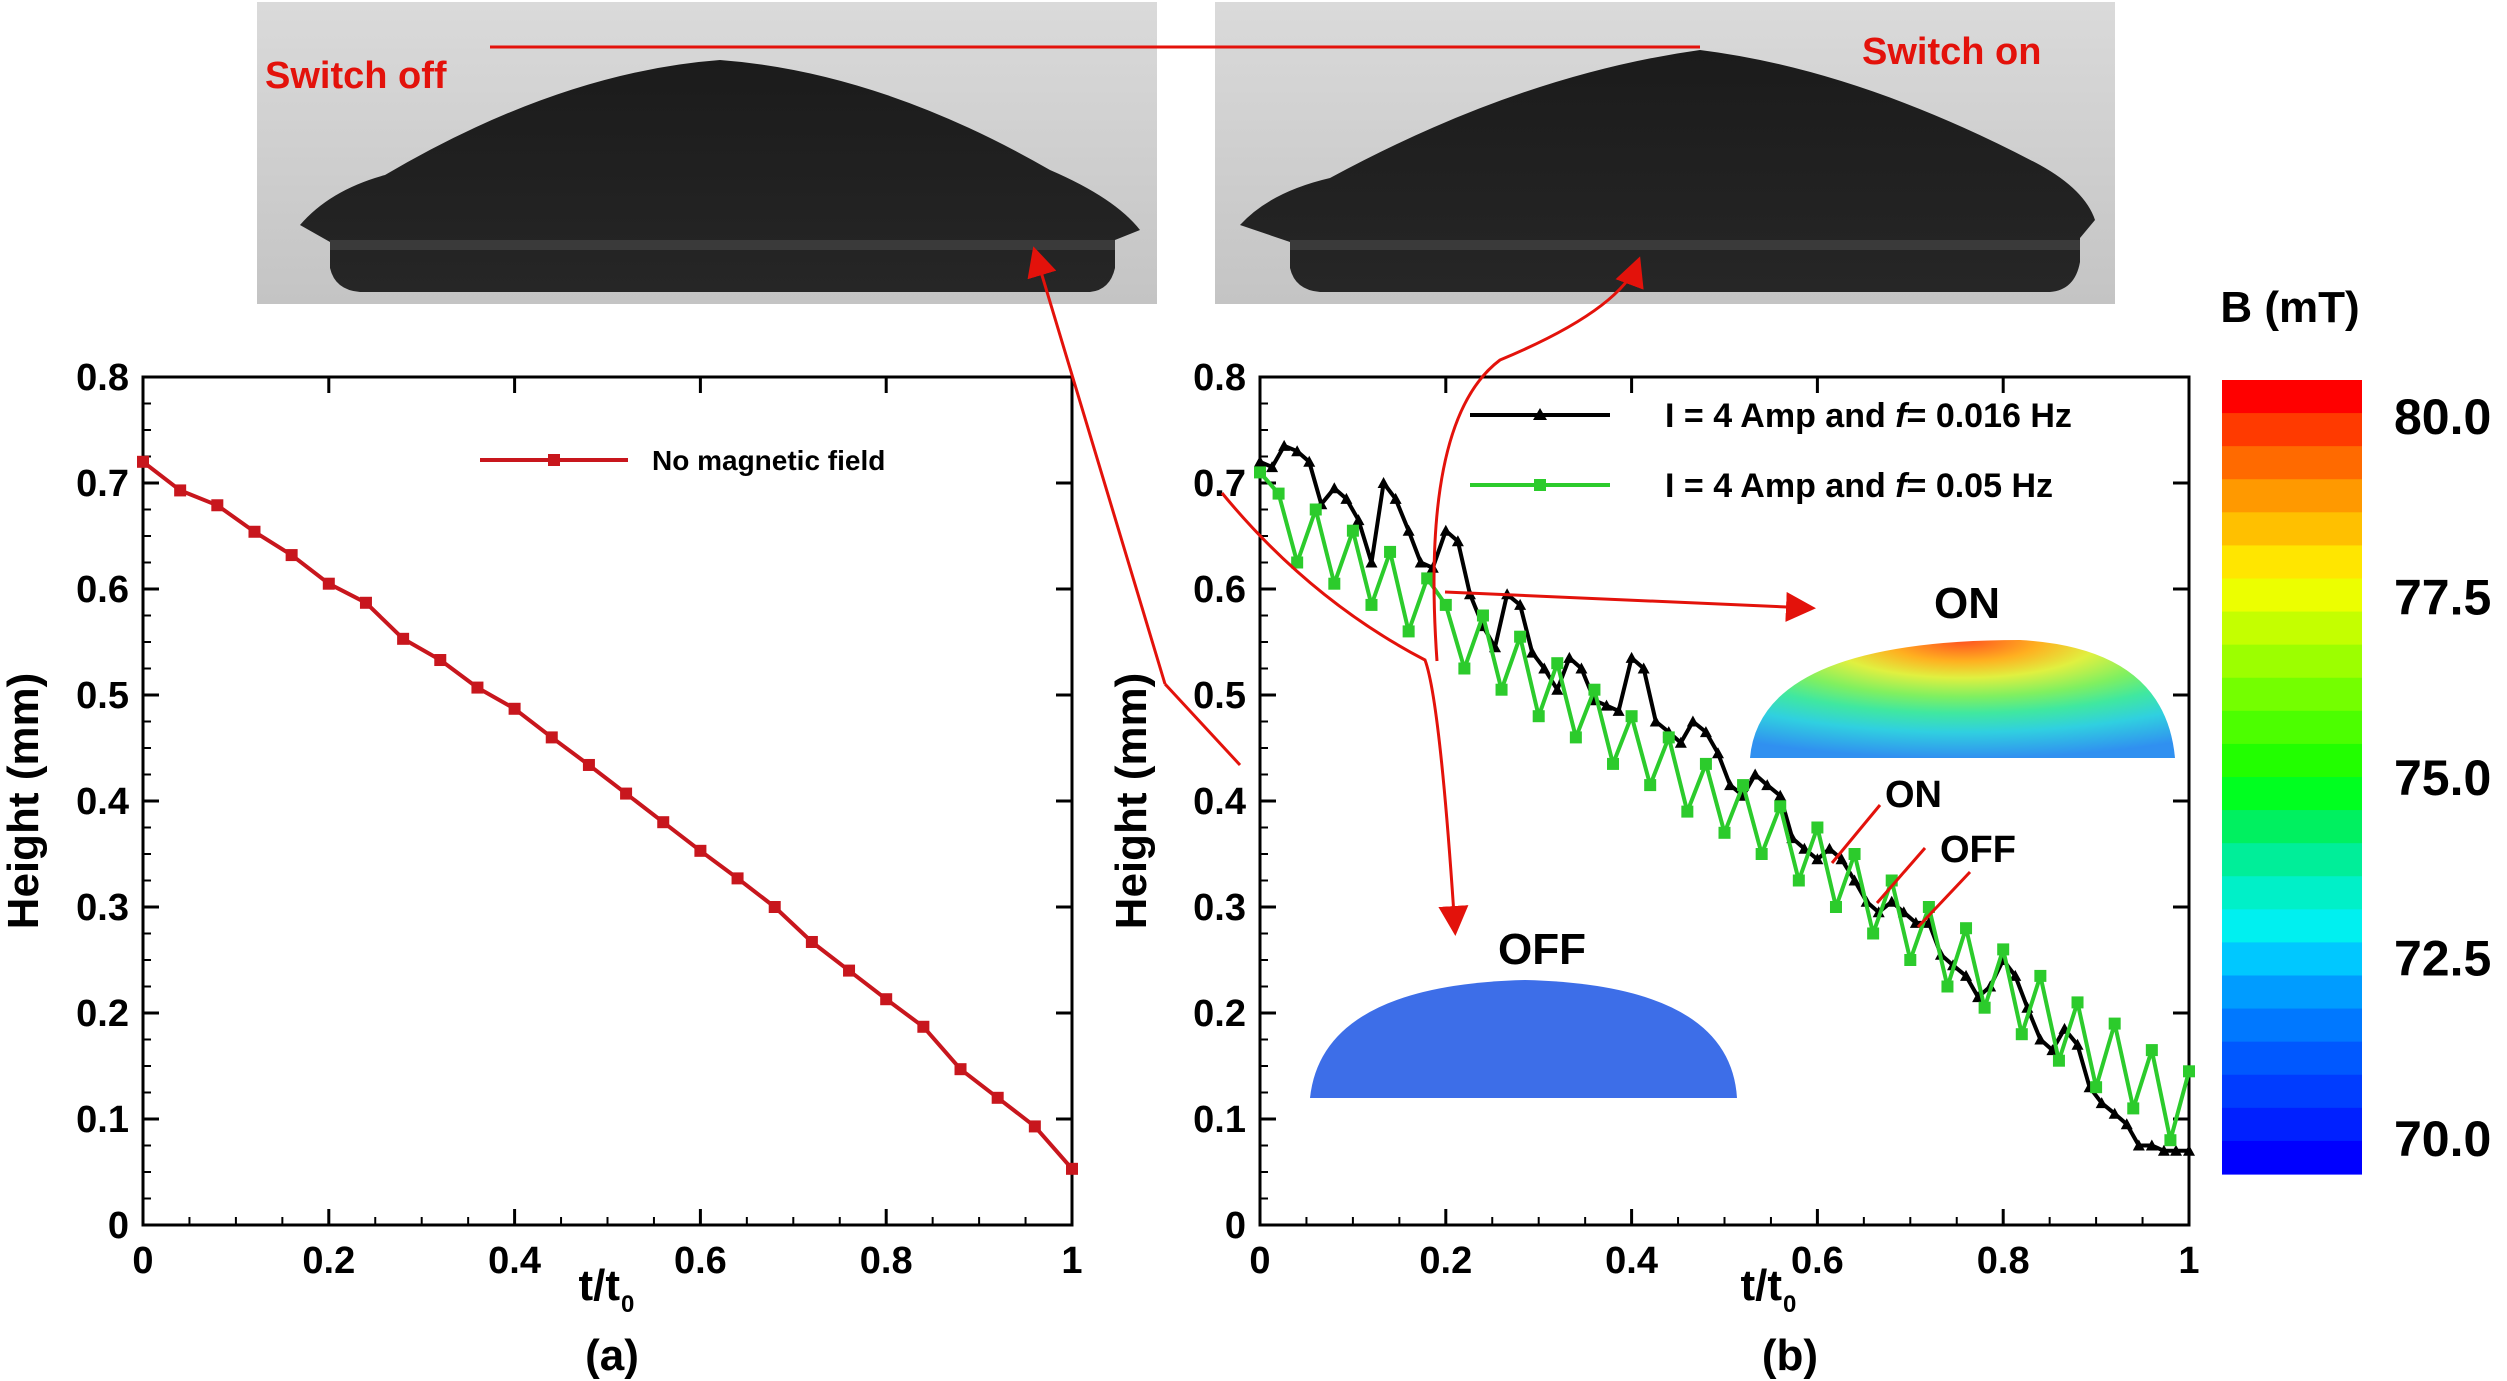 Image resolution: width=2507 pixels, height=1381 pixels. I want to click on colorbar-tick-label-0: 80.0, so click(2442, 417).